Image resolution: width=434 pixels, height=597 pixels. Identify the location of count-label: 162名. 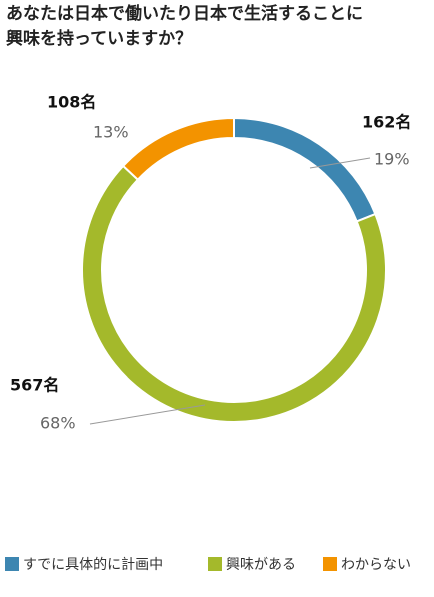
(386, 122).